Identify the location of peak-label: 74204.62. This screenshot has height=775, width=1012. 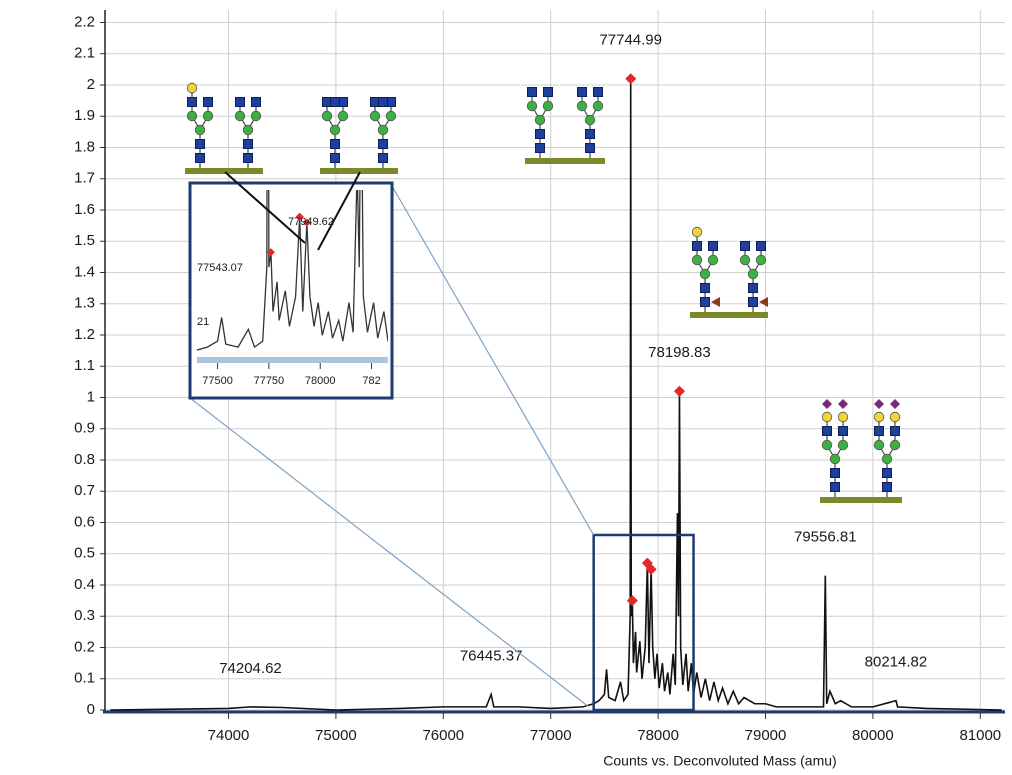
(250, 668).